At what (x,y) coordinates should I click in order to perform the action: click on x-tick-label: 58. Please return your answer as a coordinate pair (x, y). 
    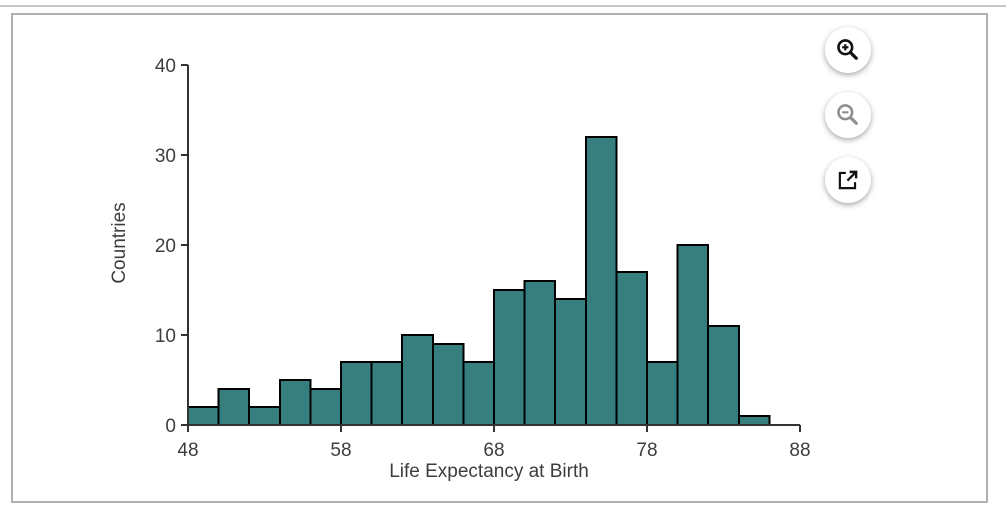
    Looking at the image, I should click on (340, 450).